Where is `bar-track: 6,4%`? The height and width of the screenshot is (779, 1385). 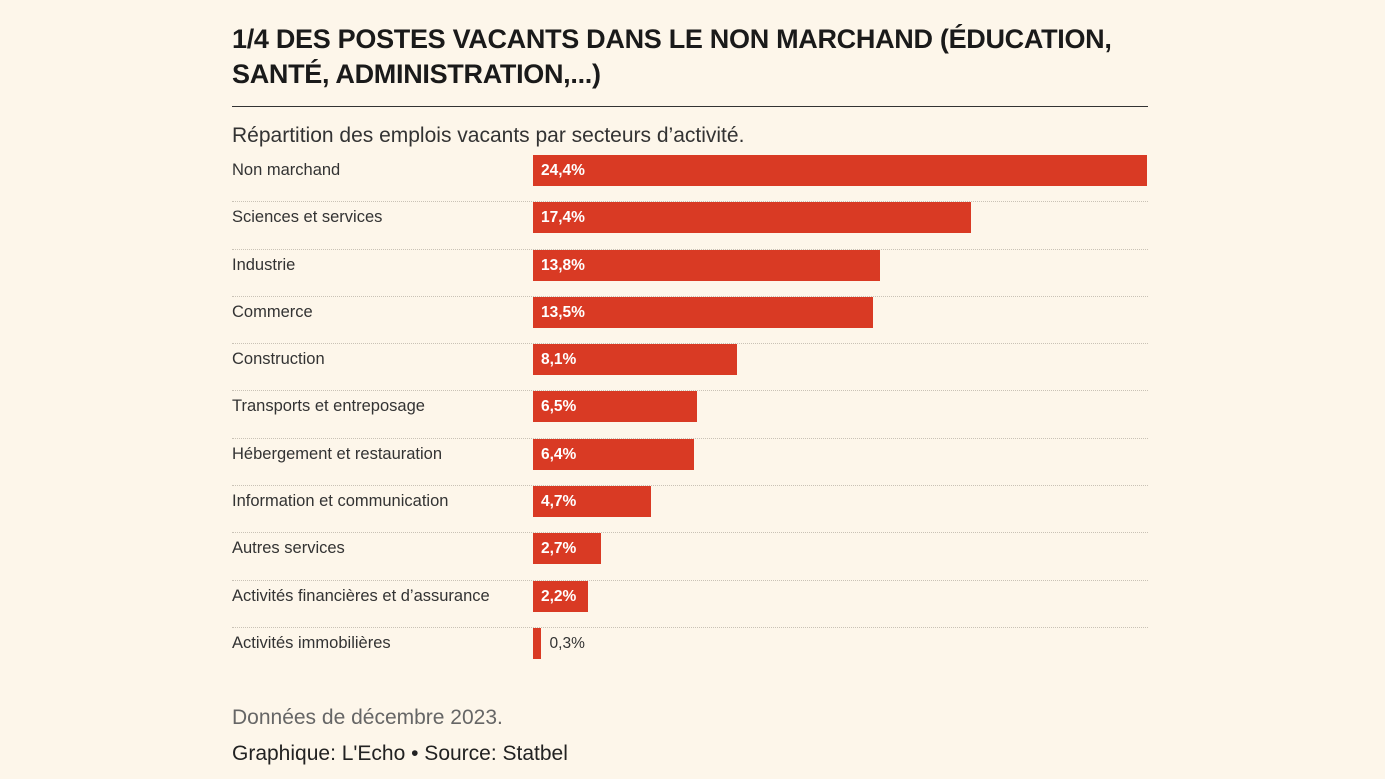 bar-track: 6,4% is located at coordinates (840, 454).